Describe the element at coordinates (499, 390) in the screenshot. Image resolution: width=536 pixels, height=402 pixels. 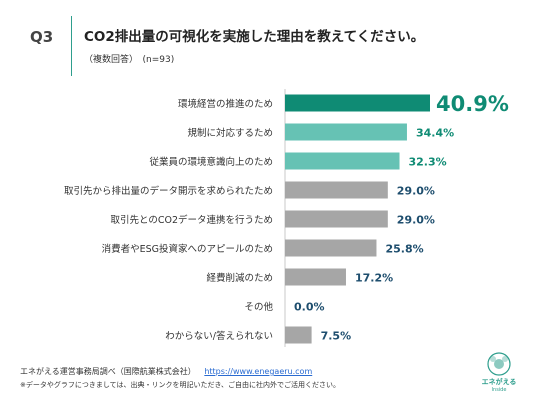
I see `logo-sub: Inside` at that location.